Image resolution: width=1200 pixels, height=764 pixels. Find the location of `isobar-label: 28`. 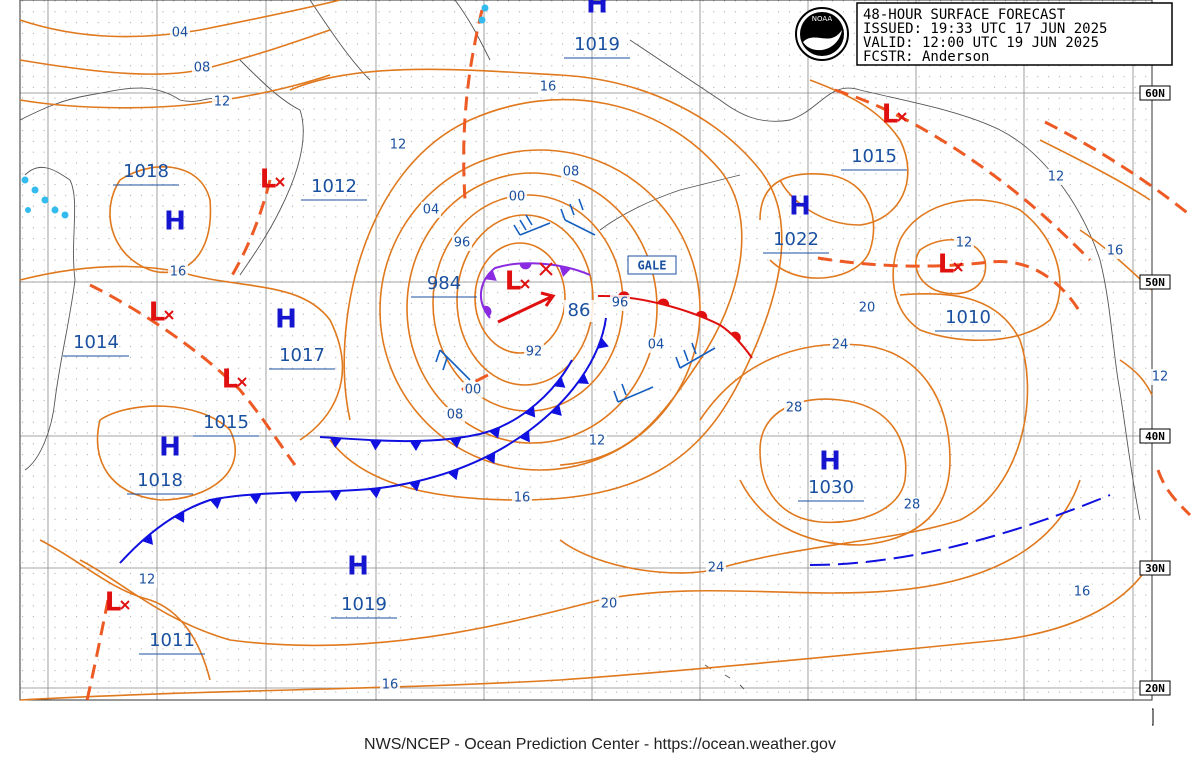

isobar-label: 28 is located at coordinates (912, 505).